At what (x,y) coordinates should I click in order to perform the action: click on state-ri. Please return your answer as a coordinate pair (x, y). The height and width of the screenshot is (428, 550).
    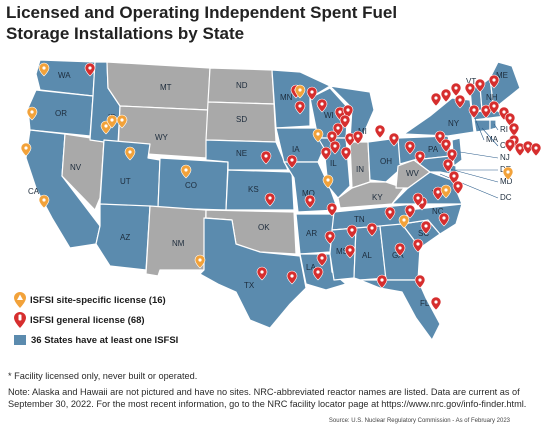
    Looking at the image, I should click on (493, 125).